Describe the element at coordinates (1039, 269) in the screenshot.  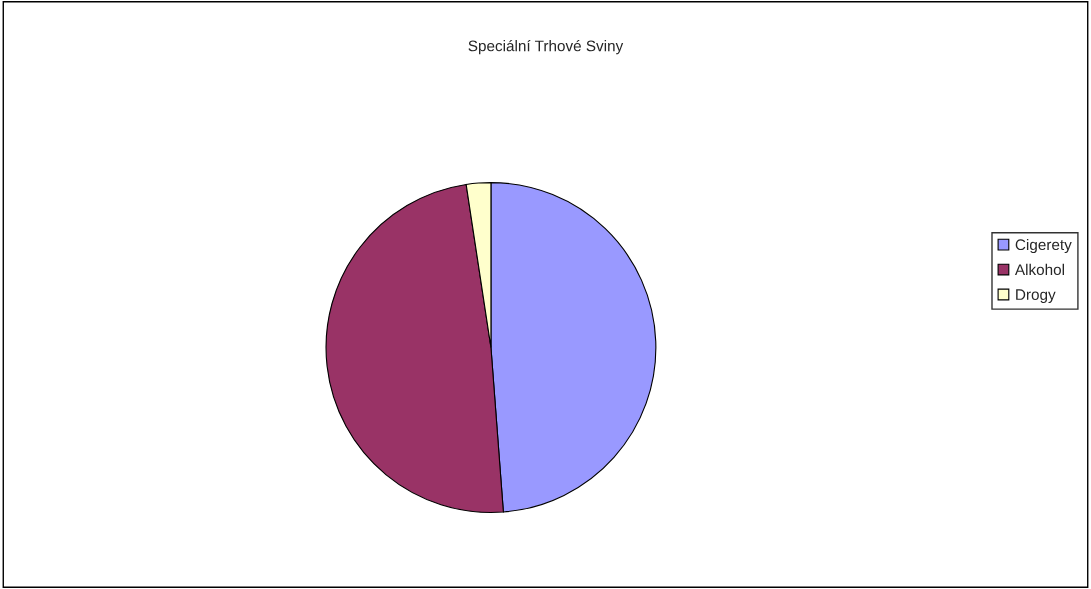
I see `legend-label: Alkohol` at that location.